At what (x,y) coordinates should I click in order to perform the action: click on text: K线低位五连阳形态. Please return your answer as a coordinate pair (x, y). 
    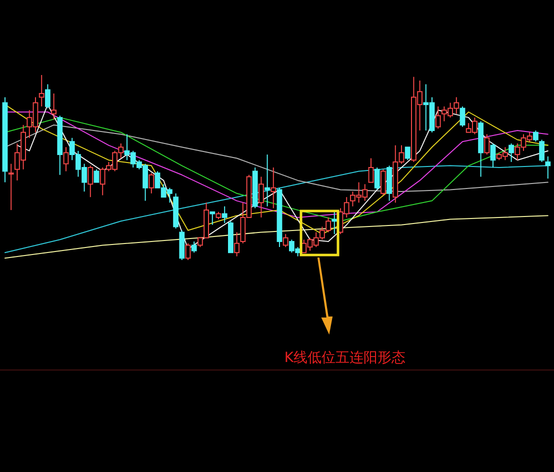
    Looking at the image, I should click on (345, 358).